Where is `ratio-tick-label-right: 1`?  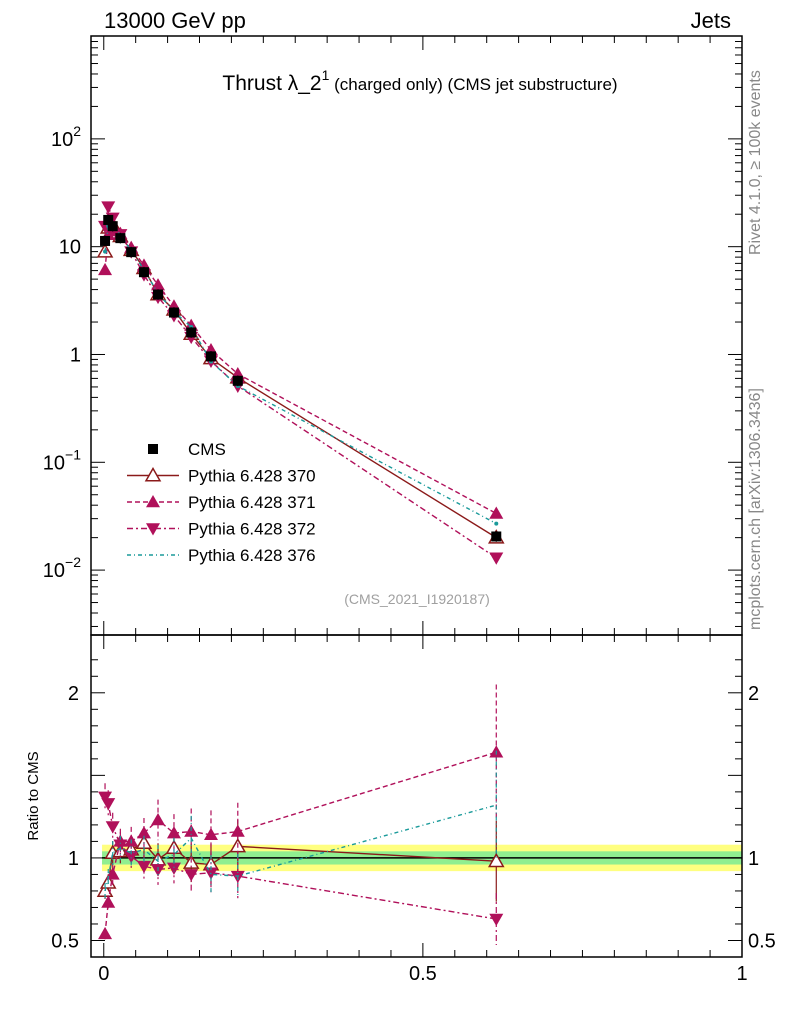 ratio-tick-label-right: 1 is located at coordinates (753, 859).